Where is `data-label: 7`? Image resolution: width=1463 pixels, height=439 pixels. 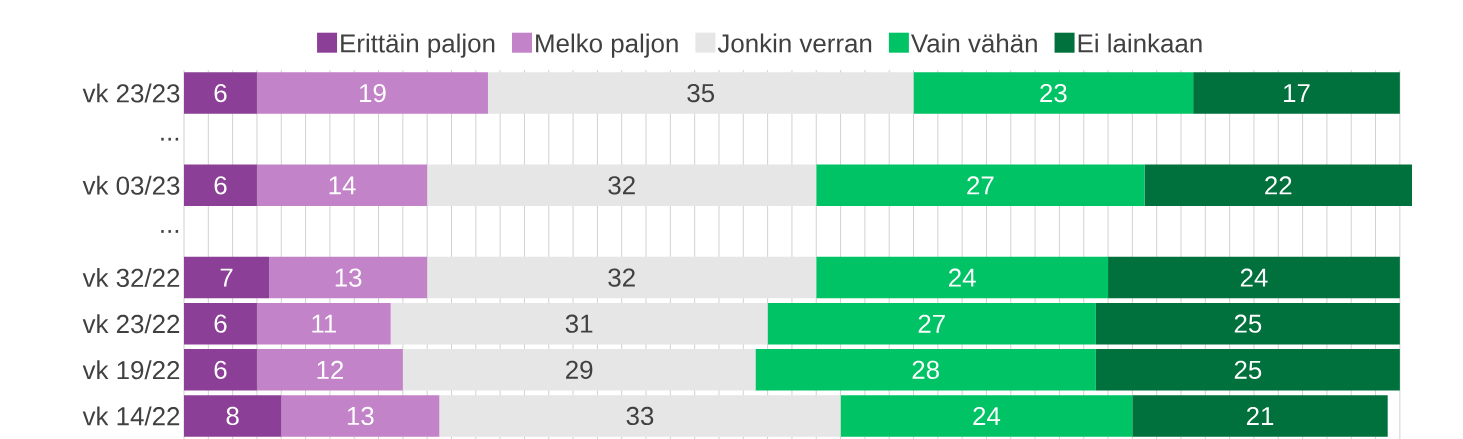 data-label: 7 is located at coordinates (226, 277).